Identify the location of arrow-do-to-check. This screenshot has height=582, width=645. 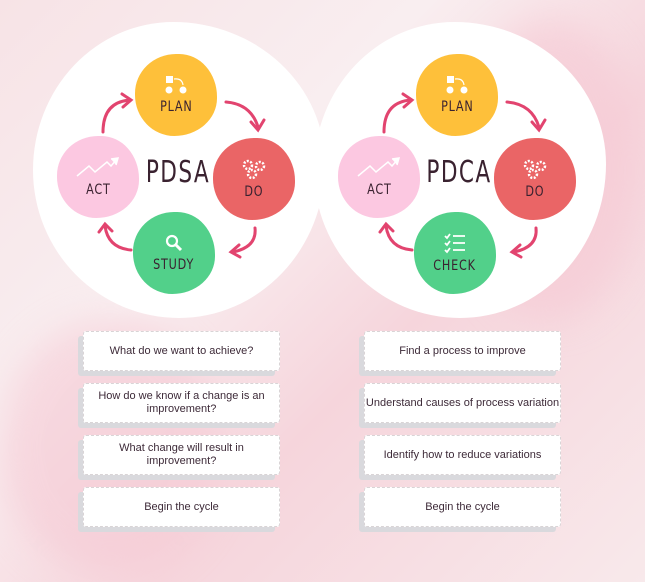
(525, 240).